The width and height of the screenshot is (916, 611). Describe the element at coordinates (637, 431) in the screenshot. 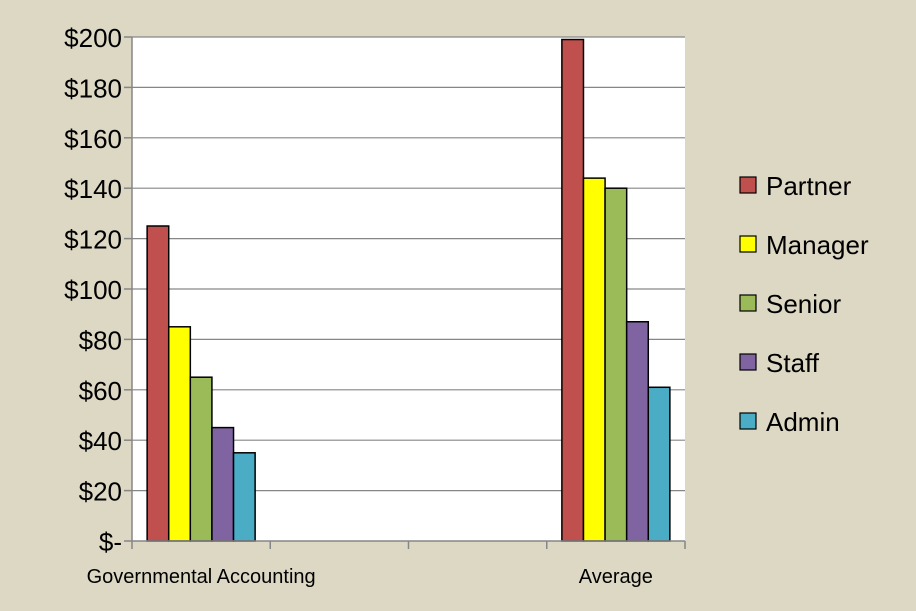

I see `bar-staff-average` at that location.